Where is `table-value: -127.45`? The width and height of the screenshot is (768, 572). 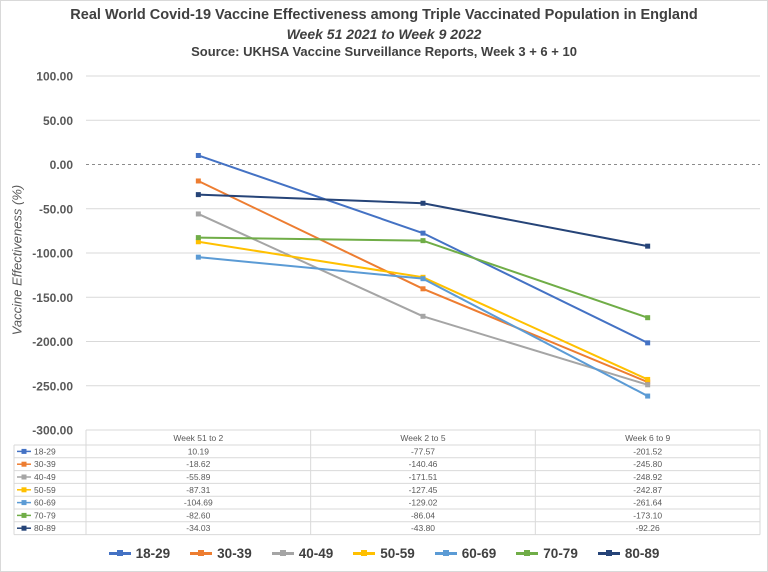
table-value: -127.45 is located at coordinates (423, 490).